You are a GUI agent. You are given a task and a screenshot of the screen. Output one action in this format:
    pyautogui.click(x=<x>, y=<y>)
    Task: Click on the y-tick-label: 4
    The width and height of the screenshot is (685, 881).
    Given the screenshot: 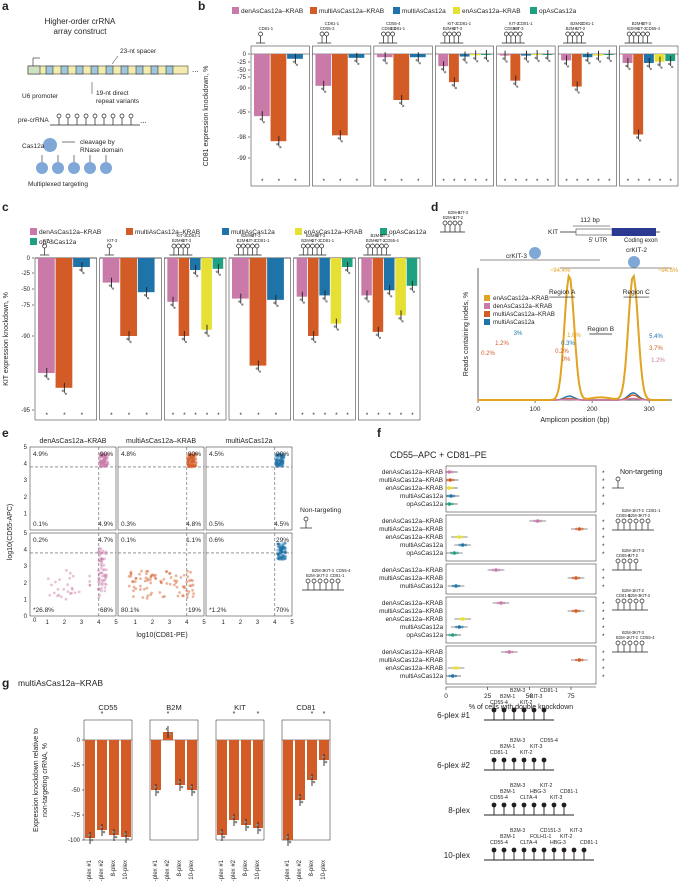 What is the action you would take?
    pyautogui.click(x=26, y=465)
    